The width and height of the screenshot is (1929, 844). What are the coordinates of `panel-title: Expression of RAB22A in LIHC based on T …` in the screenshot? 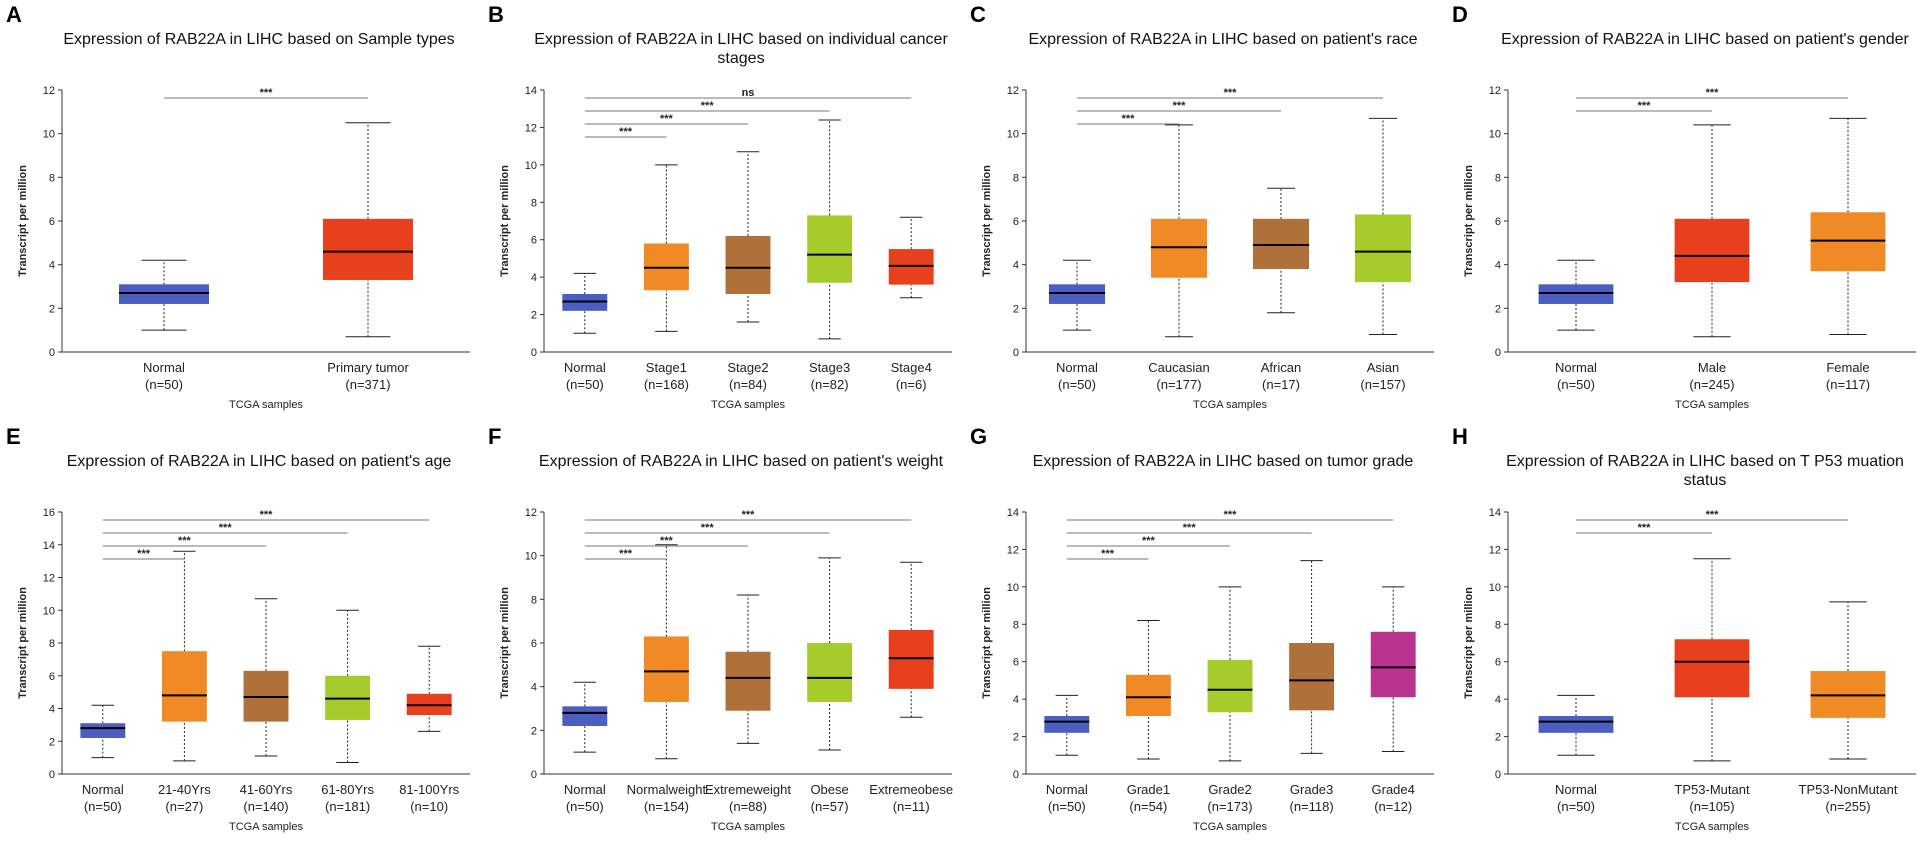 It's located at (1705, 471).